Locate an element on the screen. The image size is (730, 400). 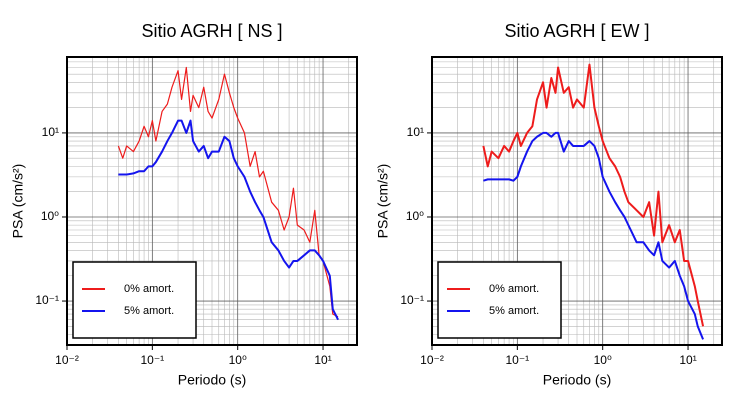
chart-title: Sitio AGRH [ EW ] is located at coordinates (576, 31).